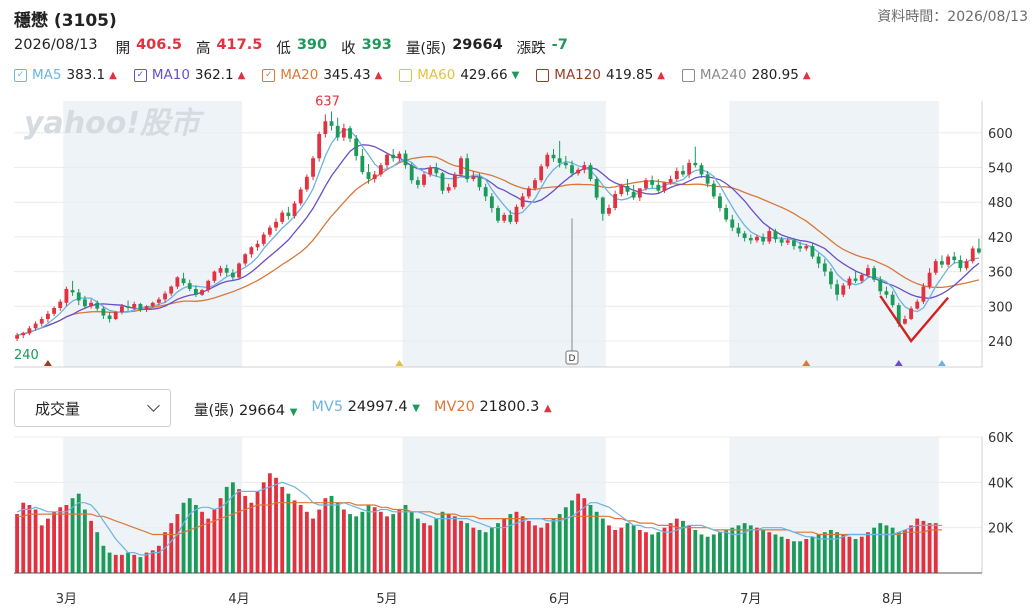  I want to click on open-value: 406.5, so click(159, 45).